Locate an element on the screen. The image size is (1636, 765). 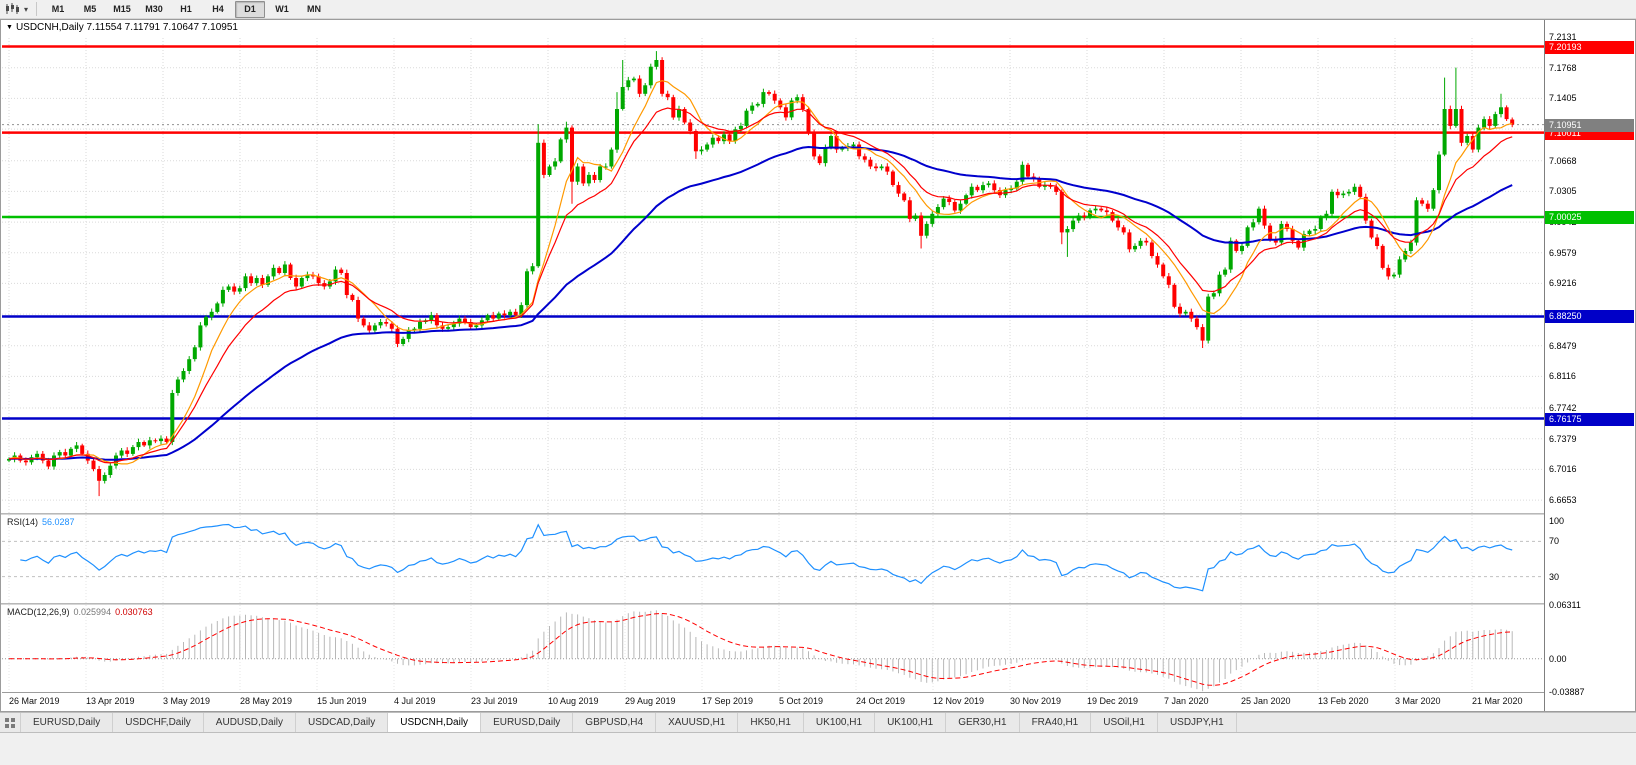
chart-tab-usdchf-daily: USDCHF,Daily is located at coordinates (158, 722).